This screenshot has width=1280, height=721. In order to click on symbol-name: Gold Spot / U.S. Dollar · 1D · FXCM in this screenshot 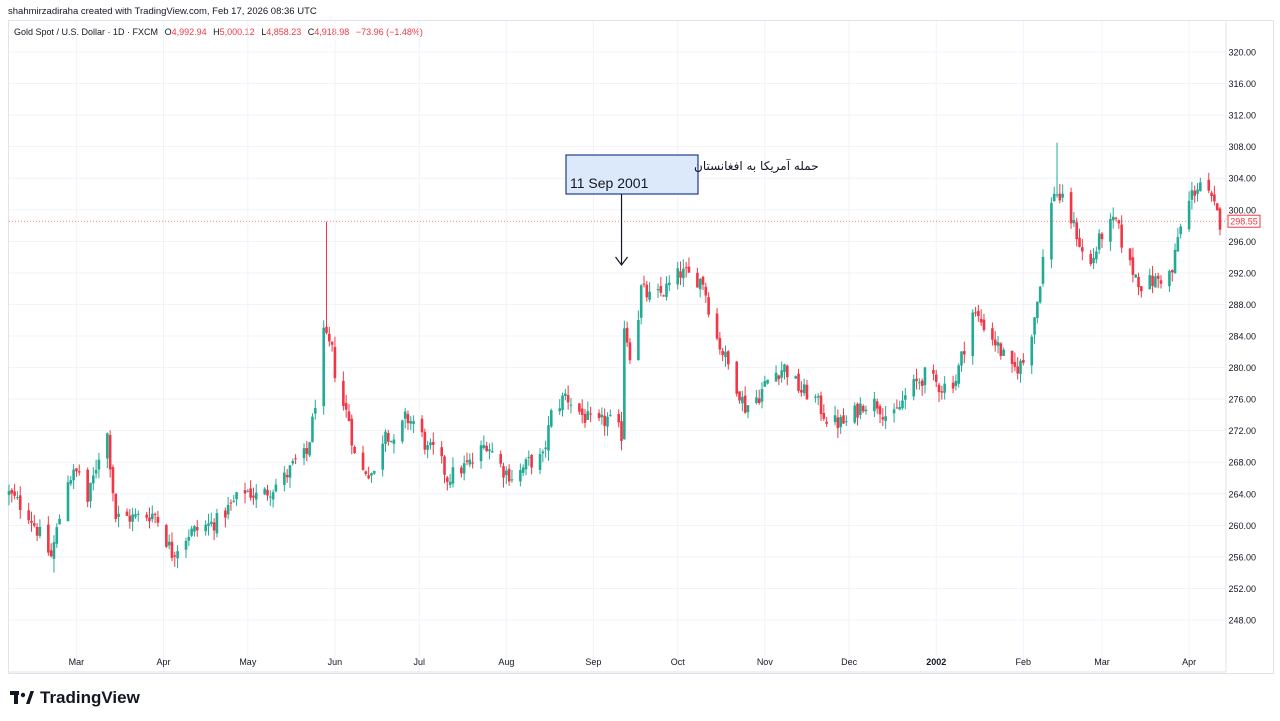, I will do `click(86, 32)`.